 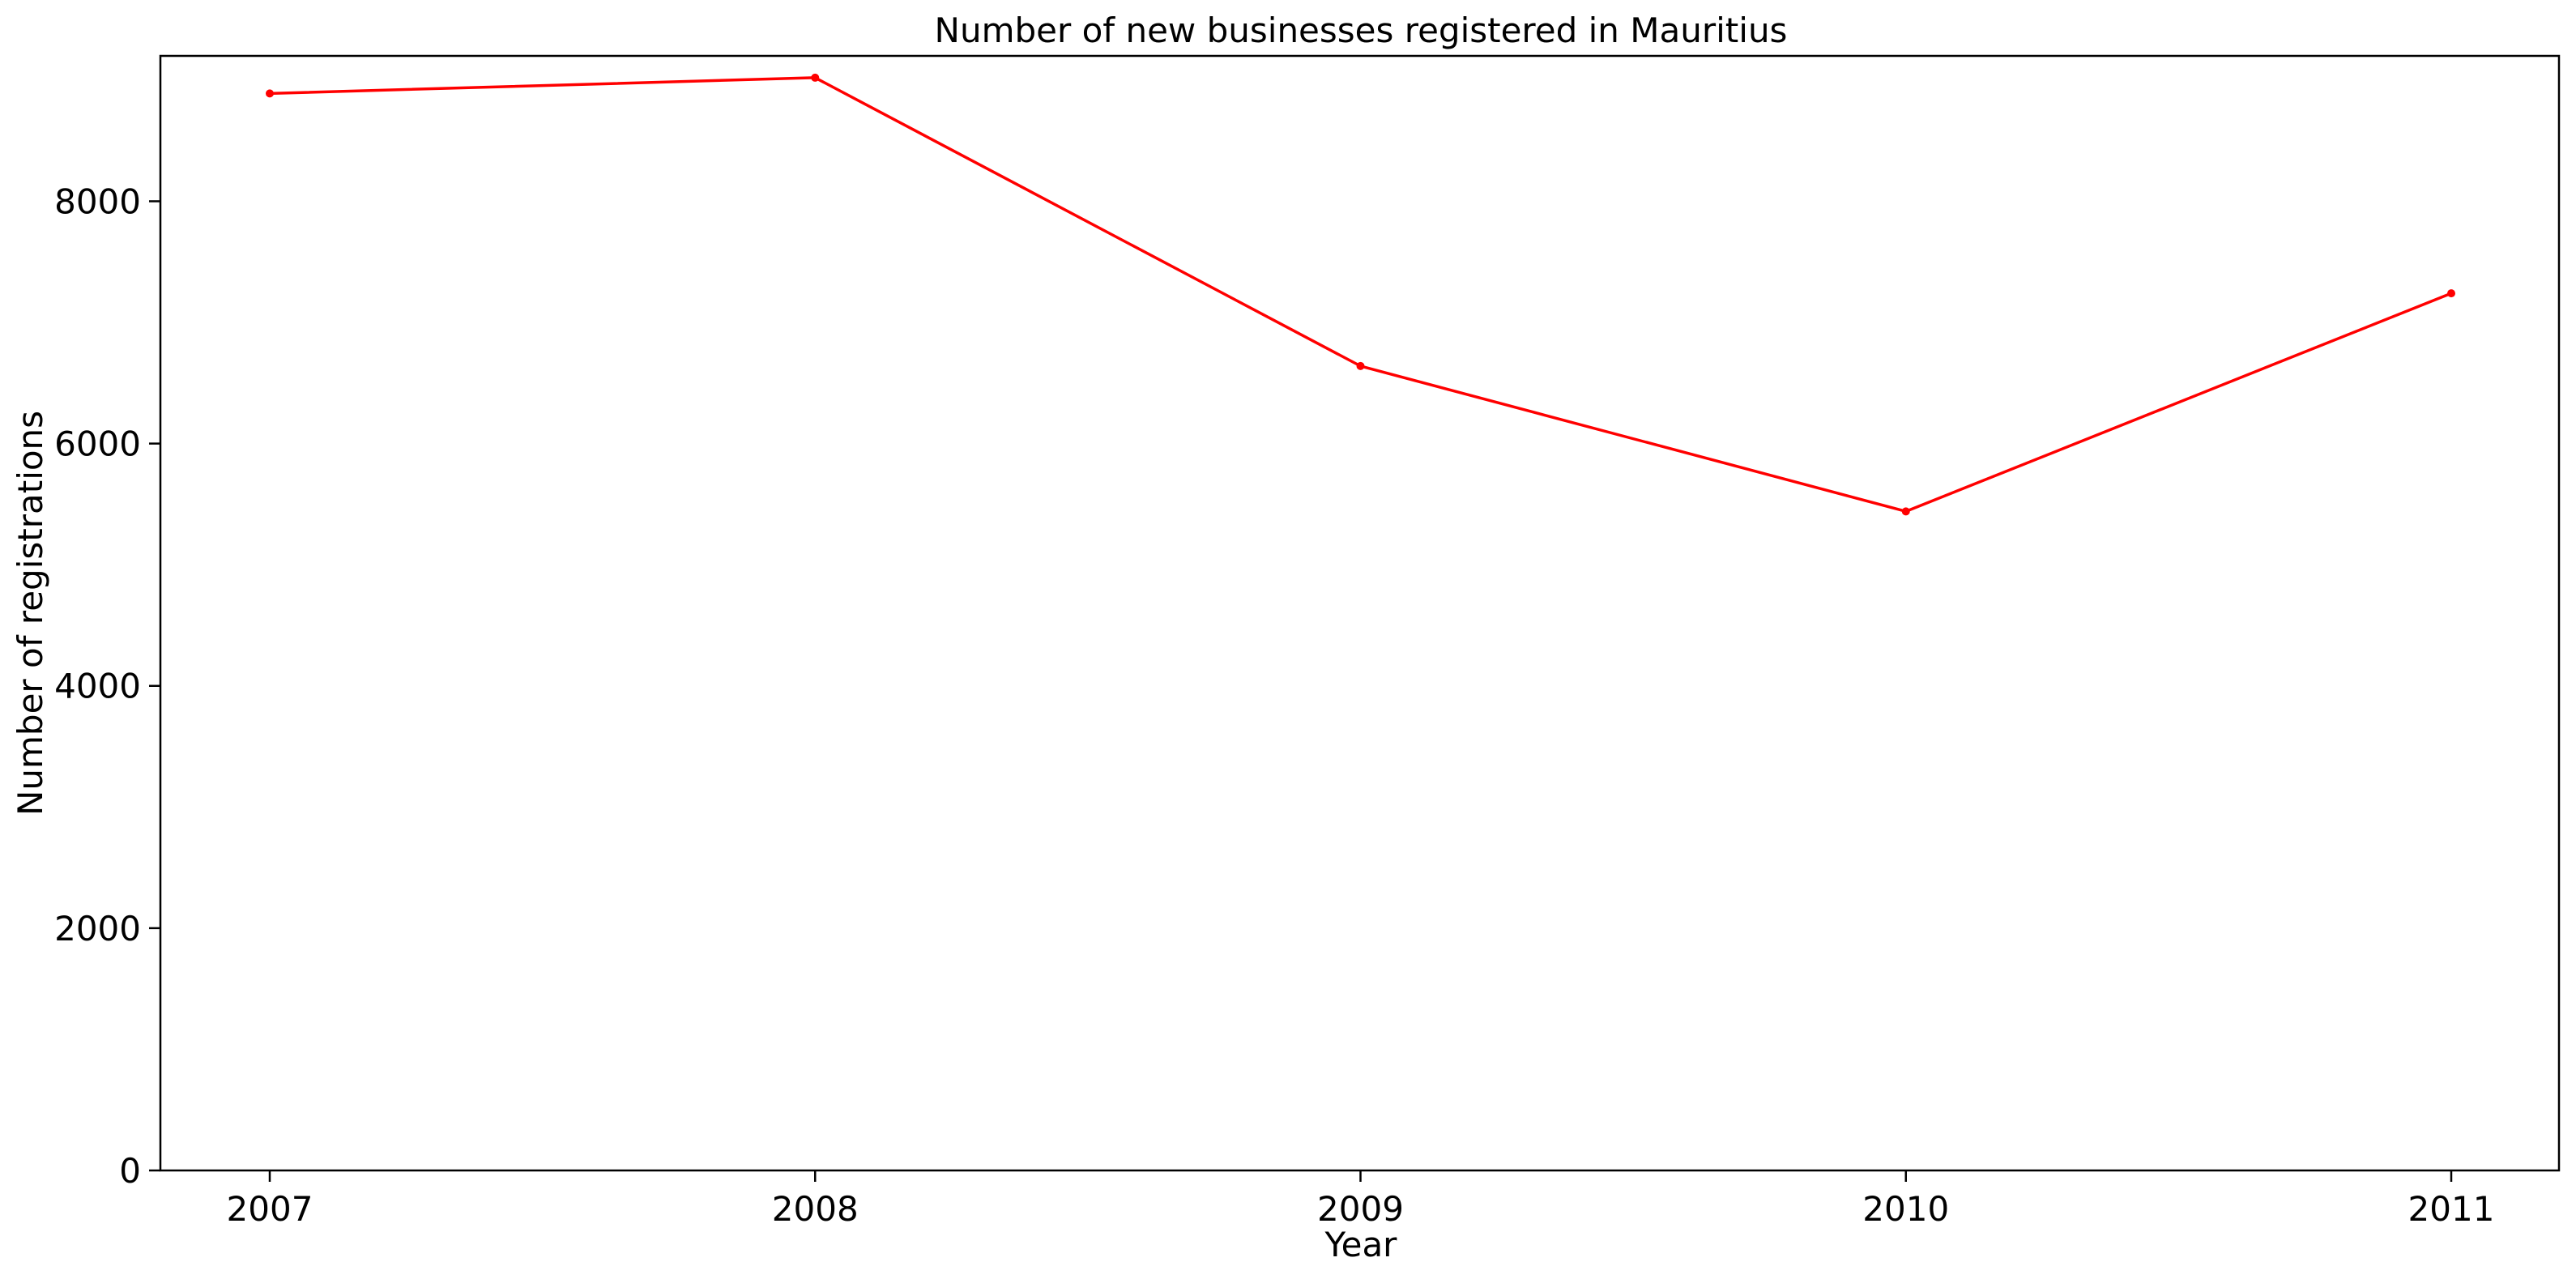 I want to click on y-tick-label: 4000, so click(x=98, y=686).